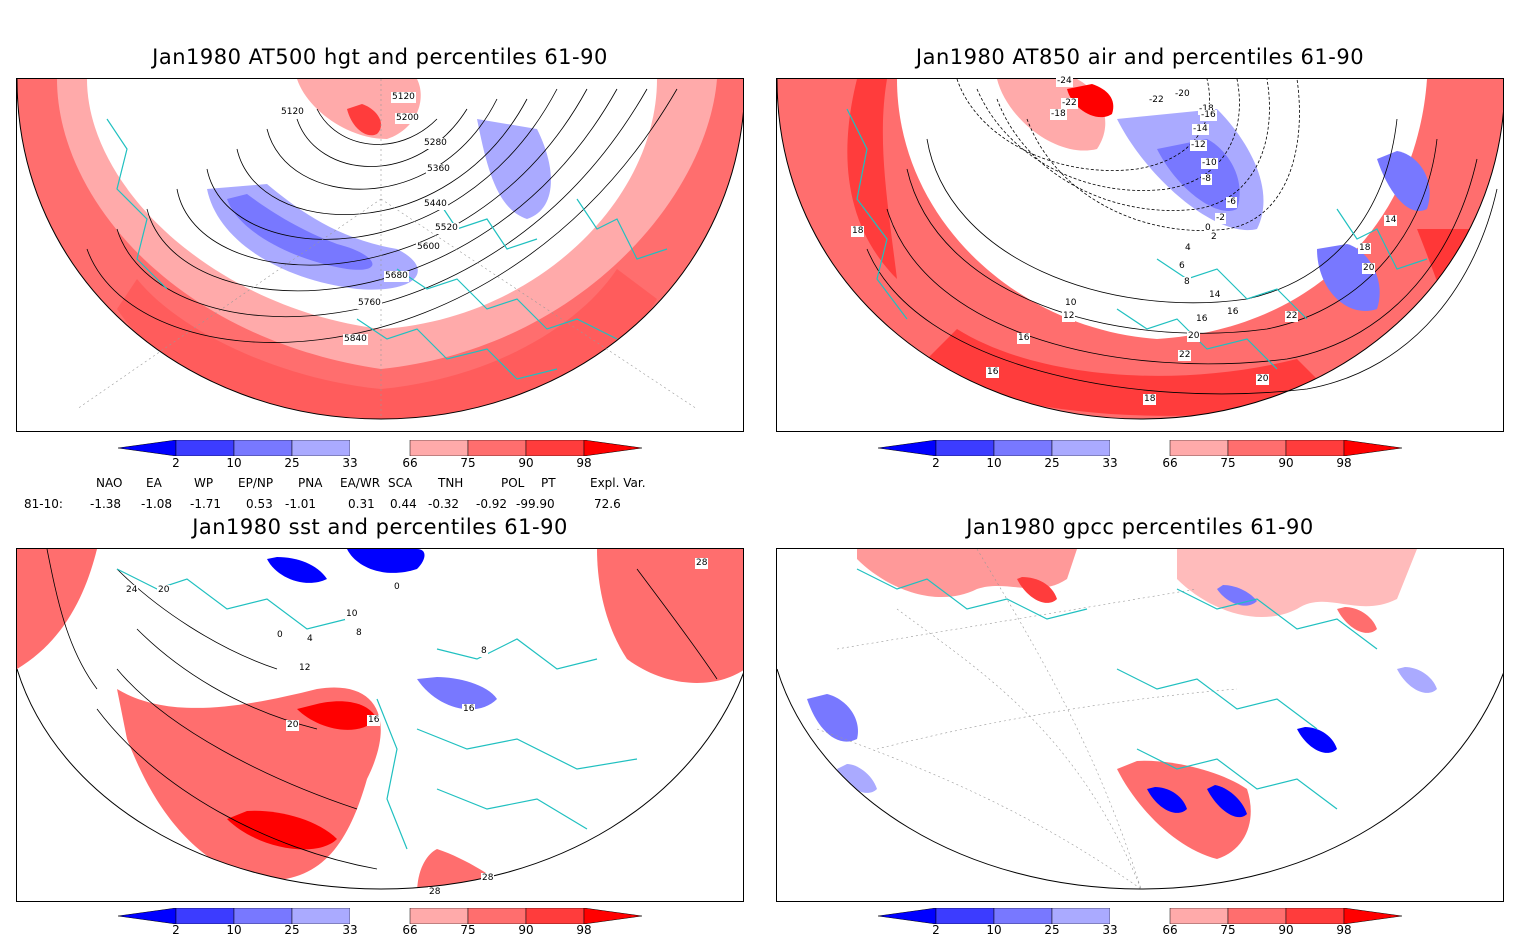 The height and width of the screenshot is (940, 1520). I want to click on panel-title-gpcc: Jan1980 gpcc percentiles 61-90, so click(1140, 527).